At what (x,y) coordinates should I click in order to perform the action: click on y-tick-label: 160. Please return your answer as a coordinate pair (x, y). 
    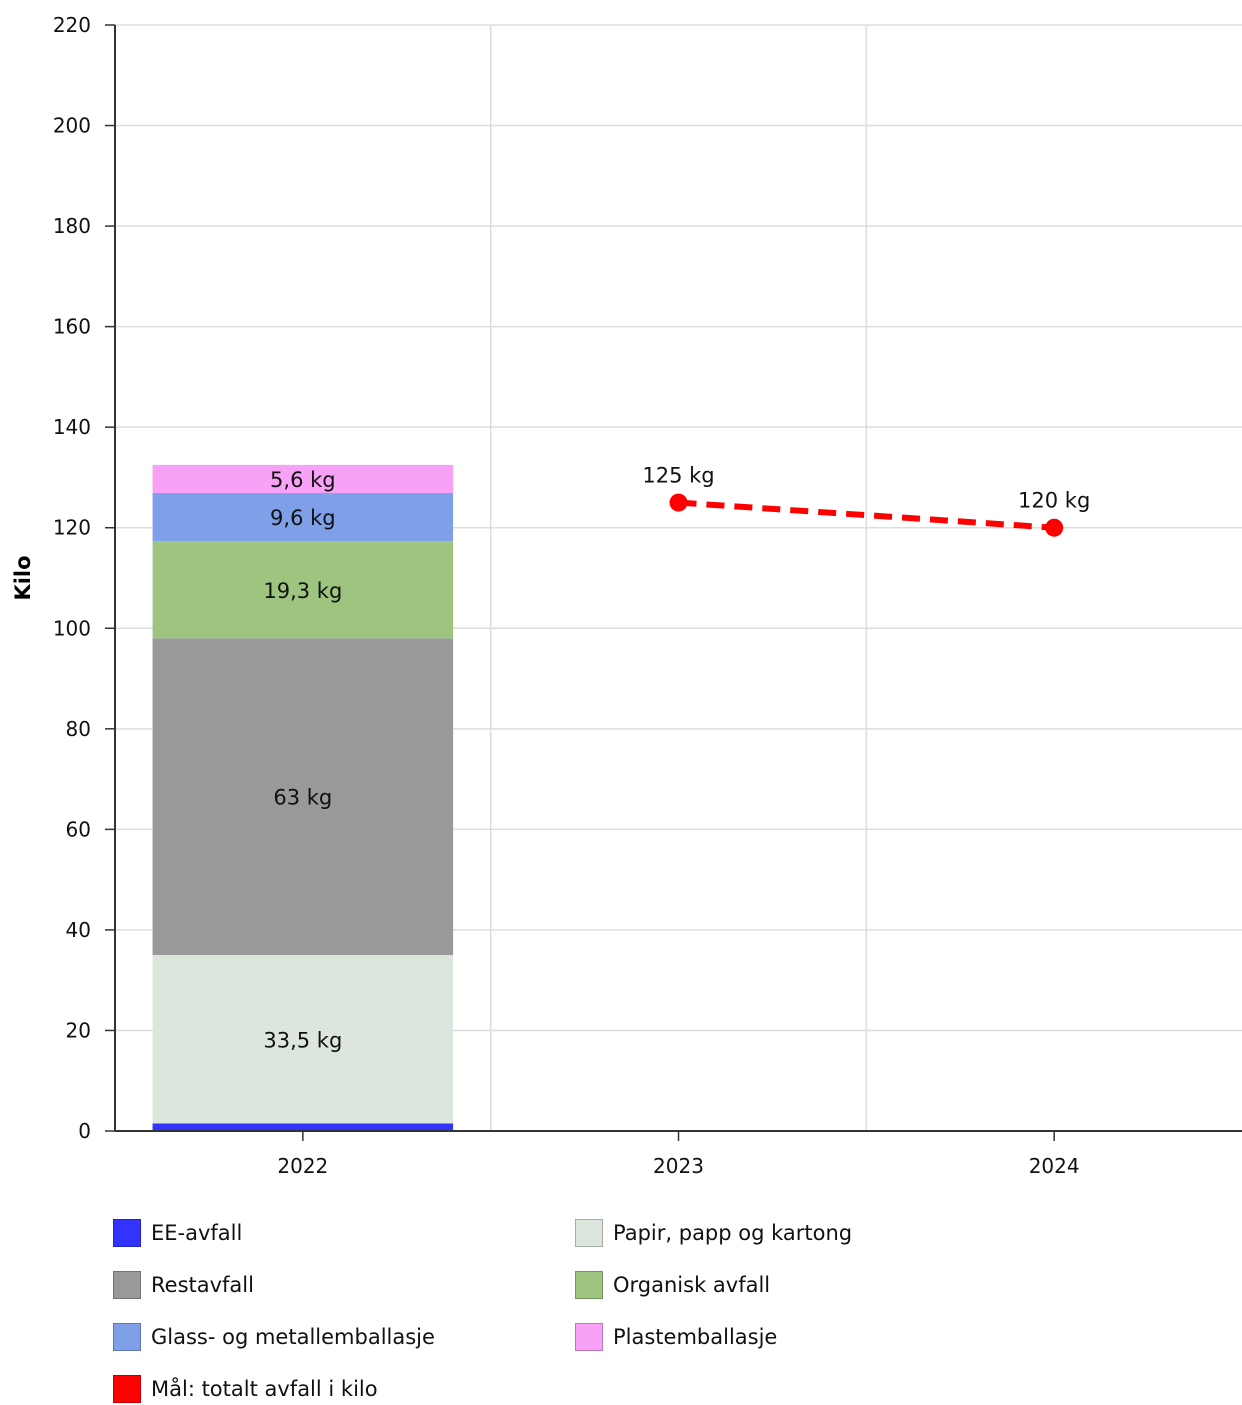
    Looking at the image, I should click on (72, 327).